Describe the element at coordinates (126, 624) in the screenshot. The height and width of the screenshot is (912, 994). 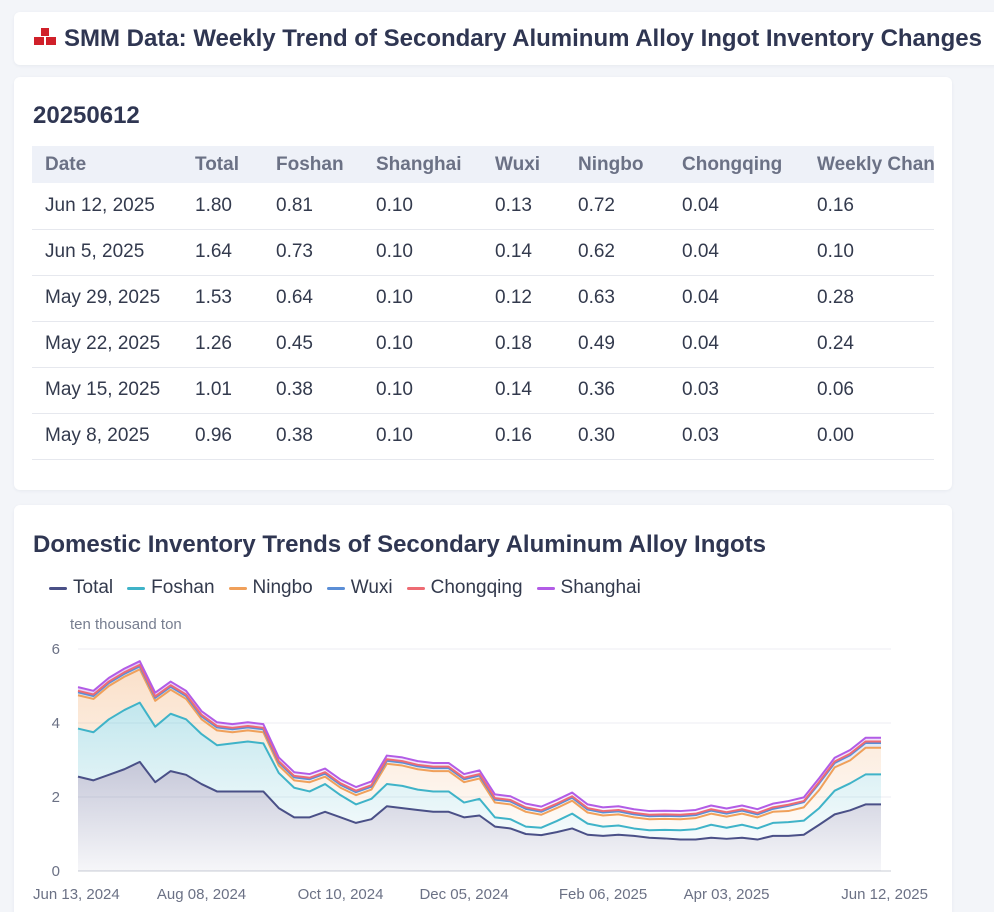
I see `y-axis-unit-label: ten thousand ton` at that location.